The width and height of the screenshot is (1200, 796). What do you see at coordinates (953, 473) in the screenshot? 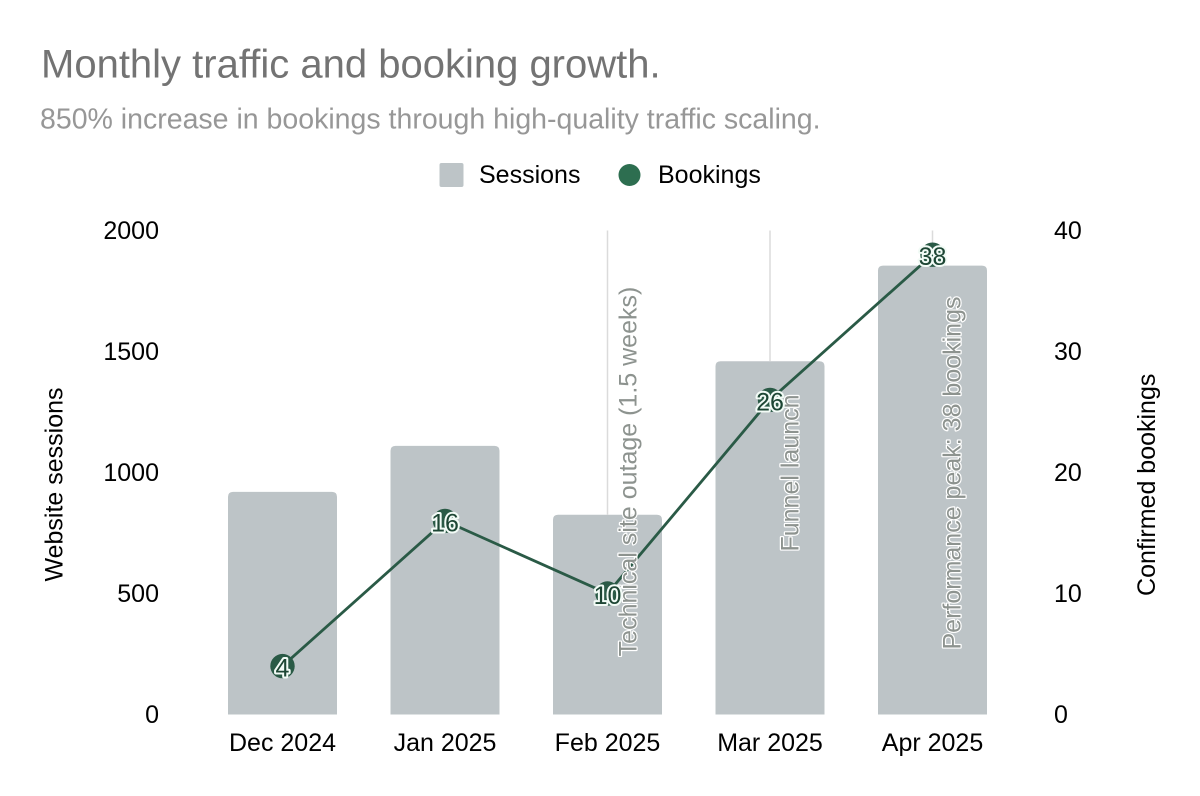
I see `svg-text: Performance peak: 38 bookings` at bounding box center [953, 473].